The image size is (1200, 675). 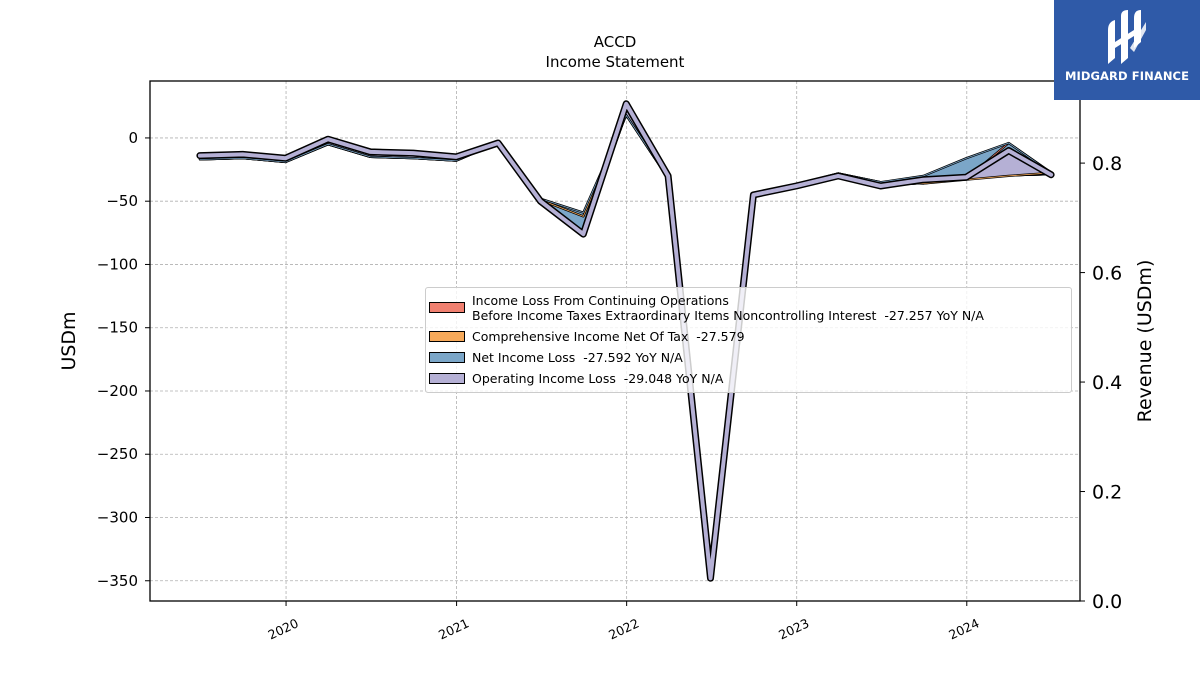 What do you see at coordinates (598, 378) in the screenshot?
I see `legend-label: Operating Income Loss -29.048 YoY N/A` at bounding box center [598, 378].